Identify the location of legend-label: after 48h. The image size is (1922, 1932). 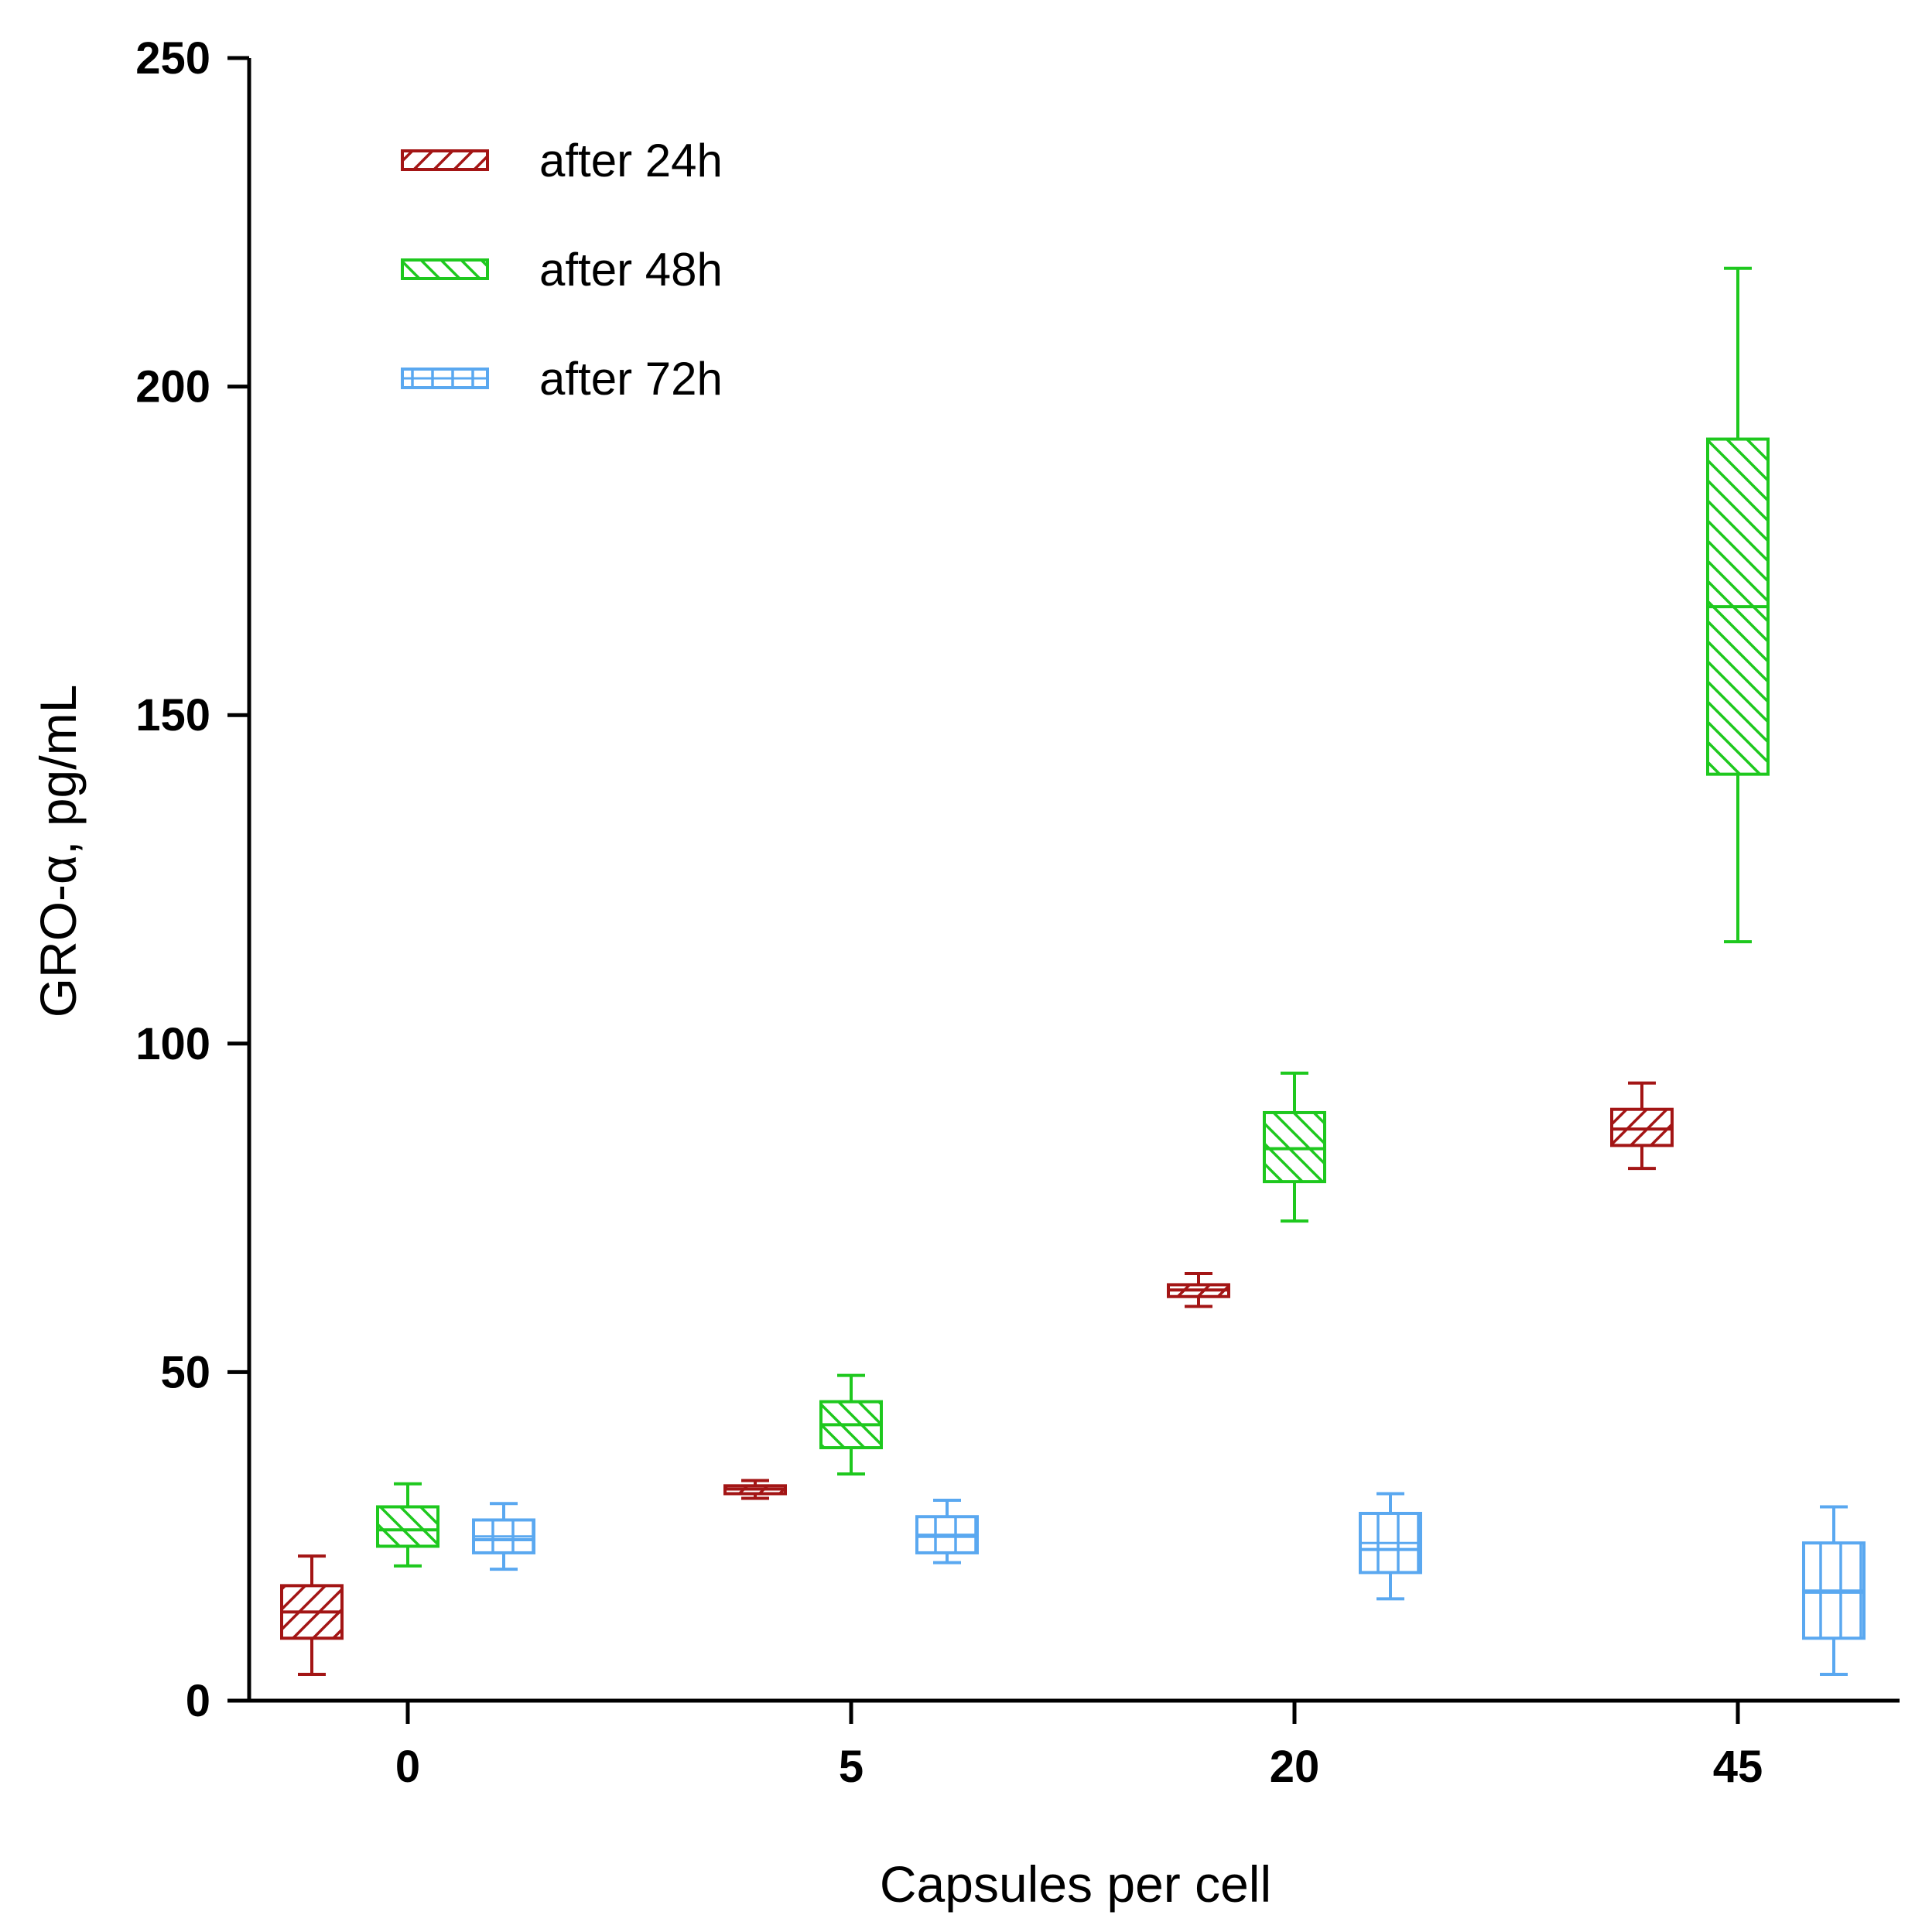
(631, 270).